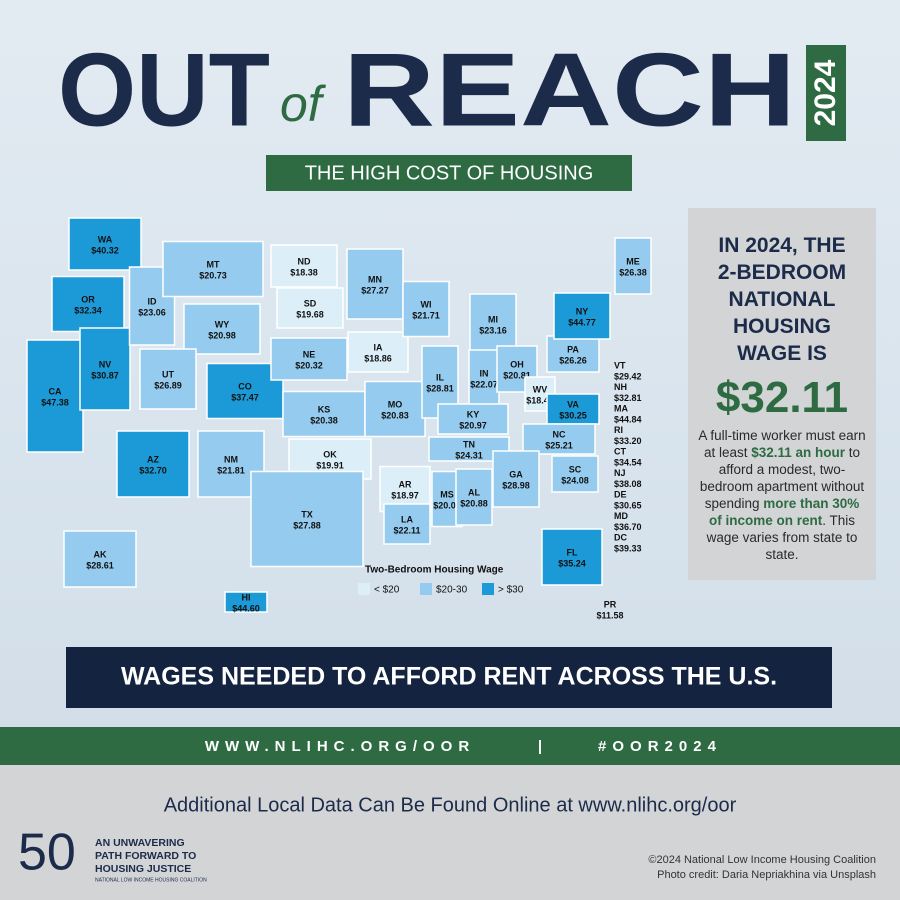  What do you see at coordinates (782, 272) in the screenshot?
I see `sidebar-heading: 2-BEDROOM` at bounding box center [782, 272].